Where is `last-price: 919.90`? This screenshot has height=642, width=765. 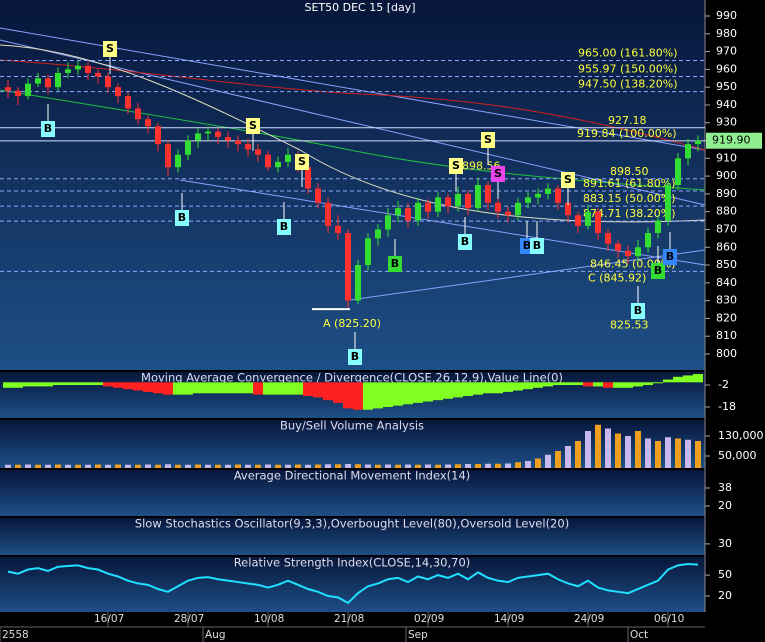 last-price: 919.90 is located at coordinates (731, 140).